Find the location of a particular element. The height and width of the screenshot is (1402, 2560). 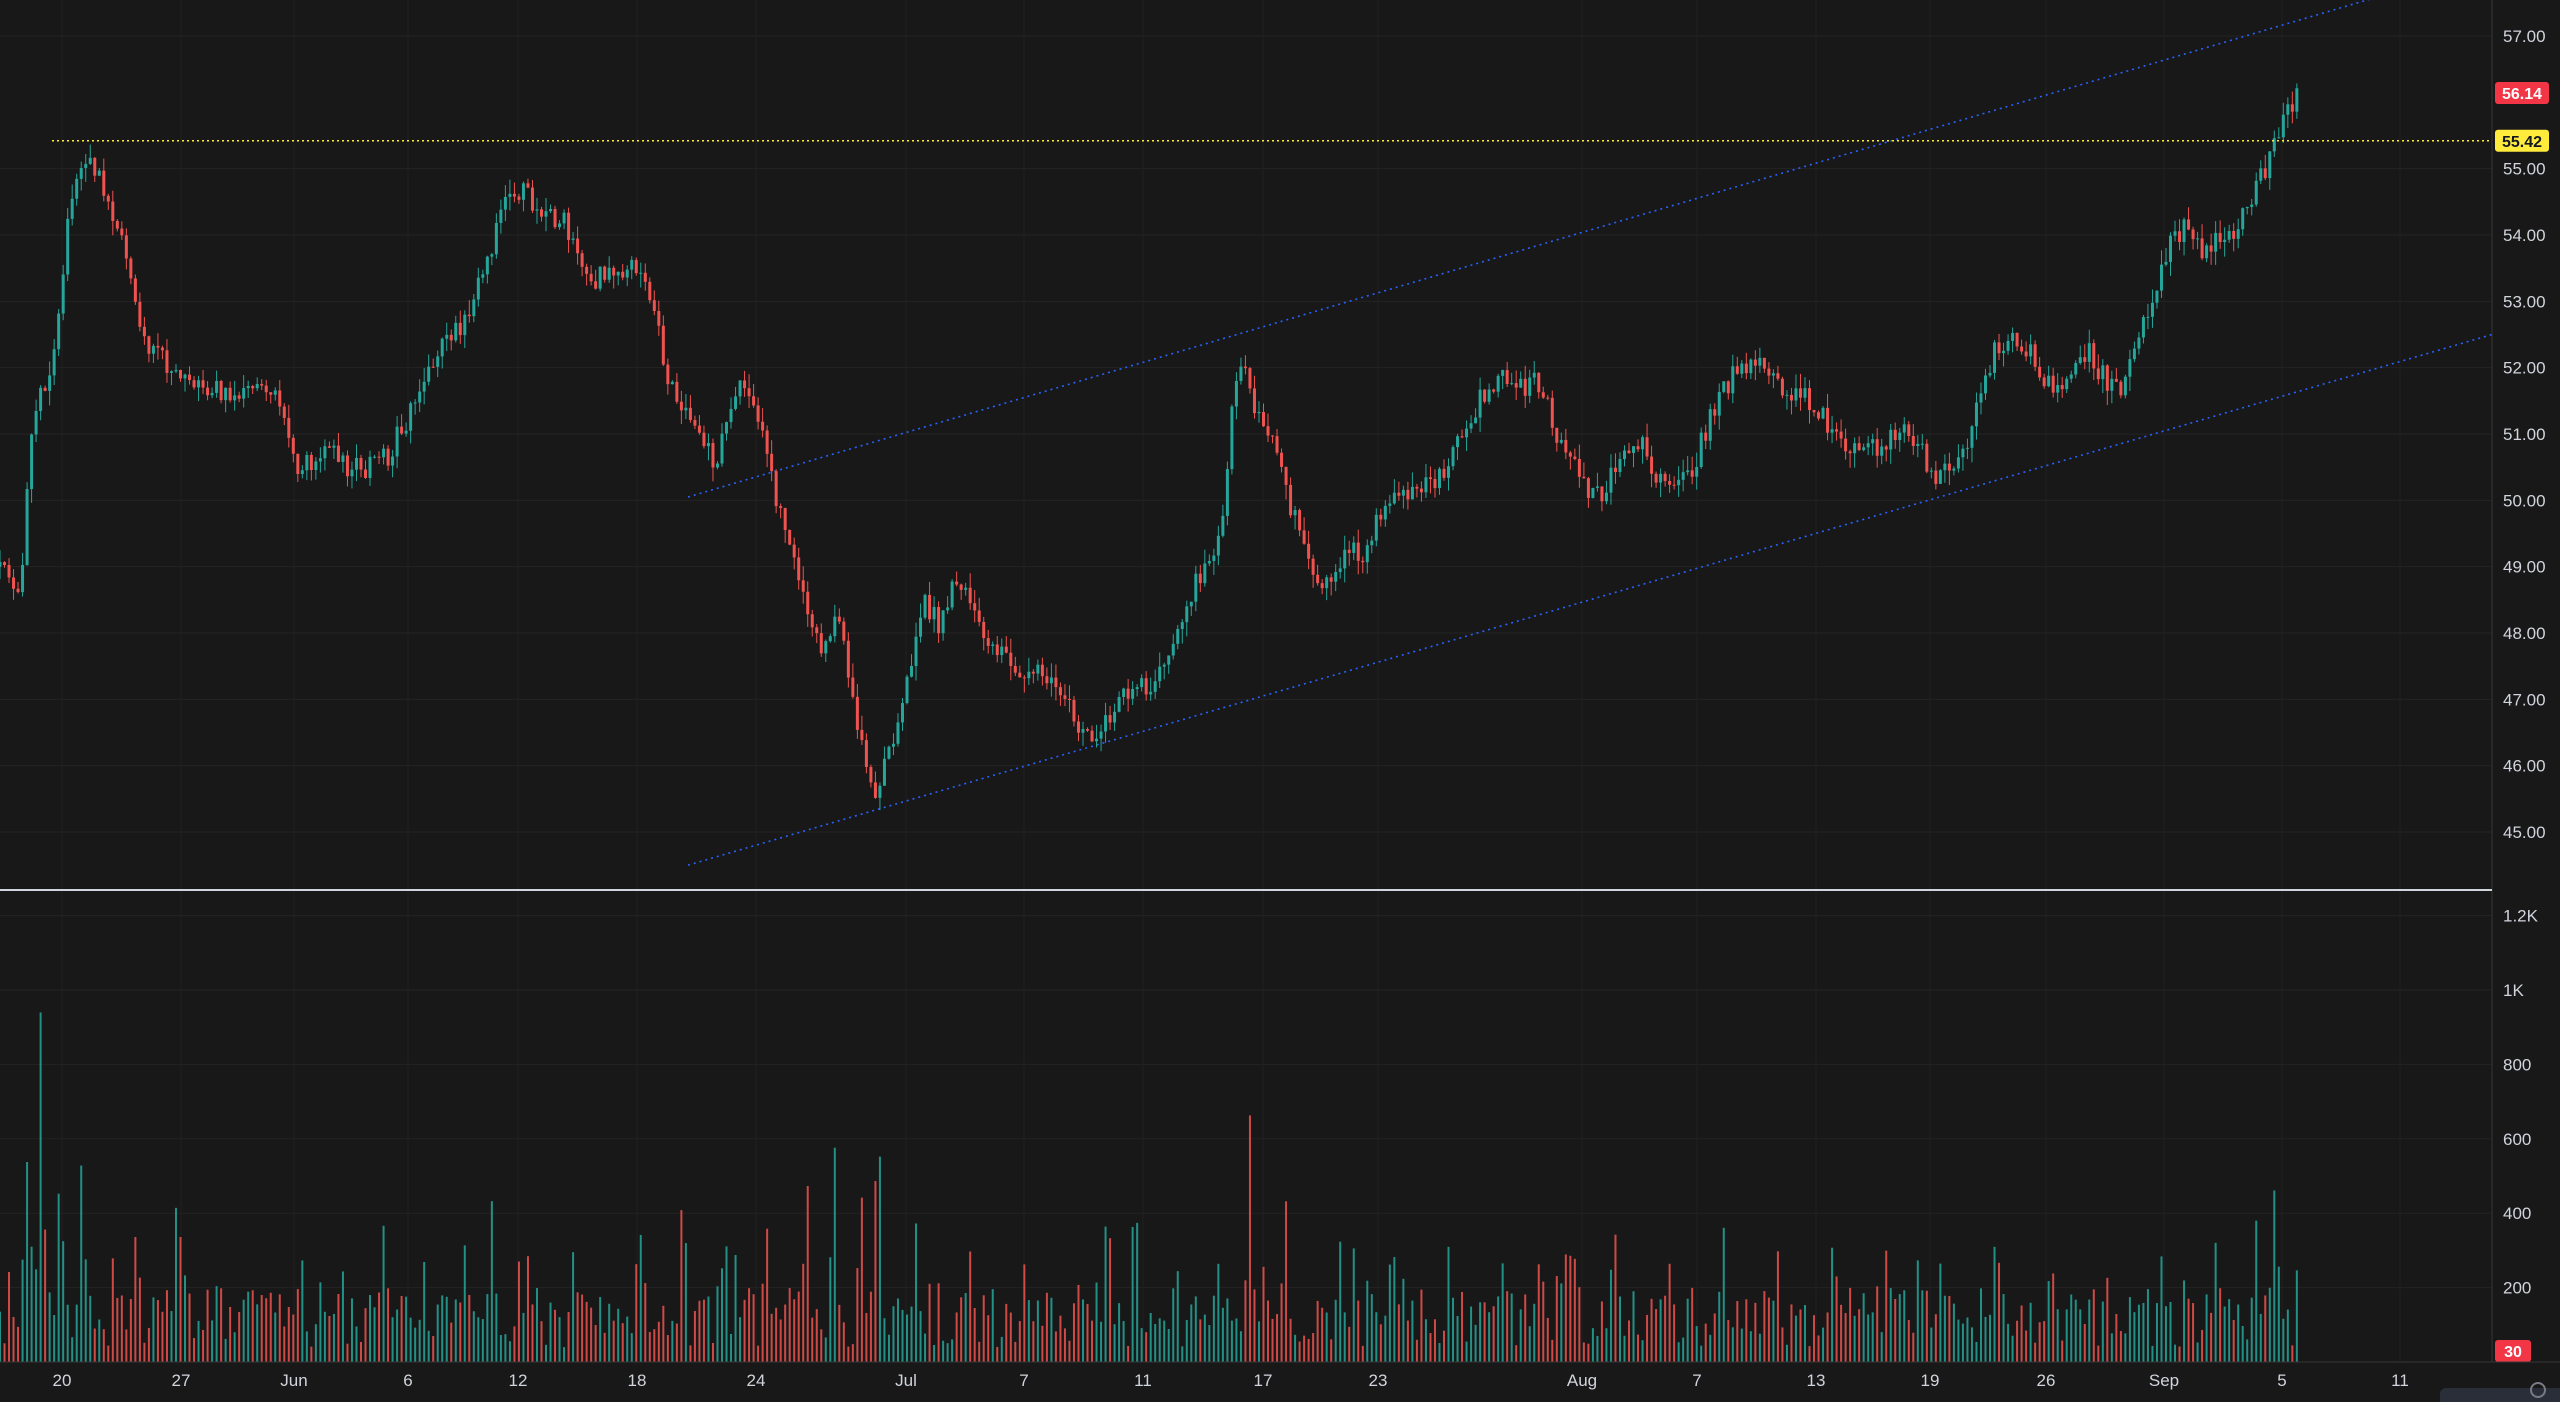

volume-tick-label: 400 is located at coordinates (2517, 1213).